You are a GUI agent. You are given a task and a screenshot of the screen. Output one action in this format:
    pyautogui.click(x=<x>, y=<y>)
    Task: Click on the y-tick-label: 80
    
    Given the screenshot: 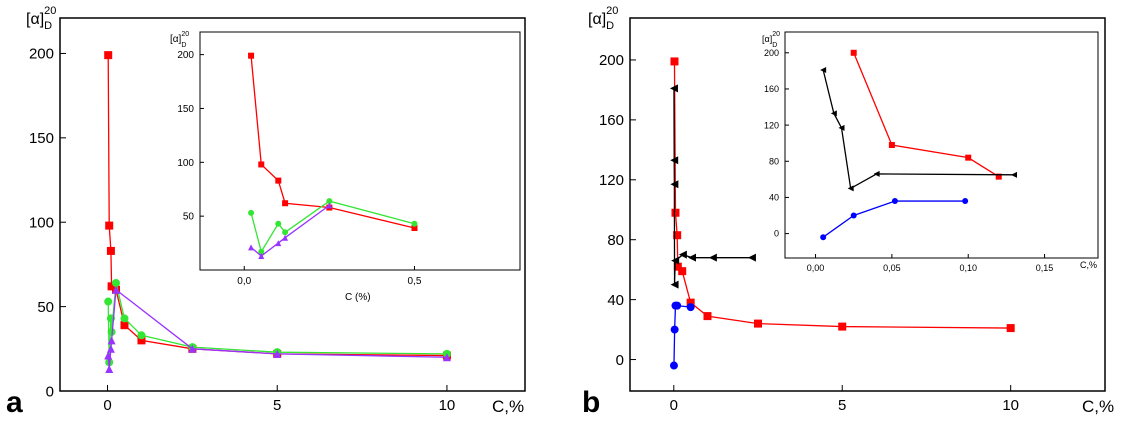 What is the action you would take?
    pyautogui.click(x=774, y=161)
    